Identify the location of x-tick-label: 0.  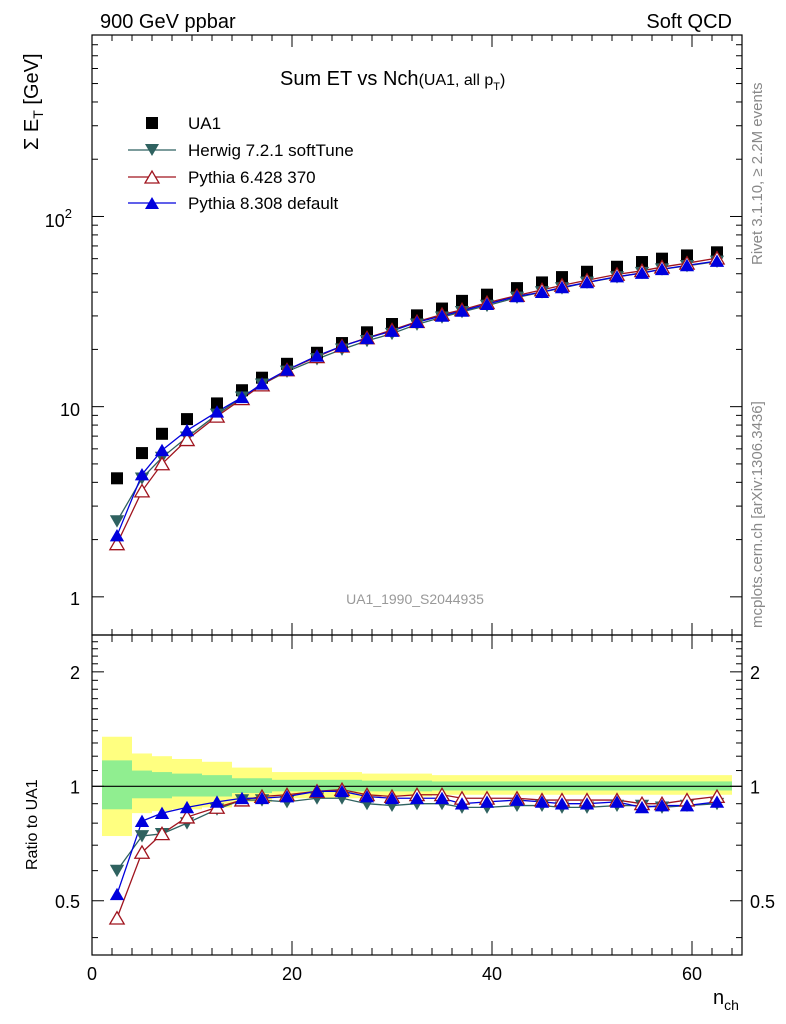
(92, 974).